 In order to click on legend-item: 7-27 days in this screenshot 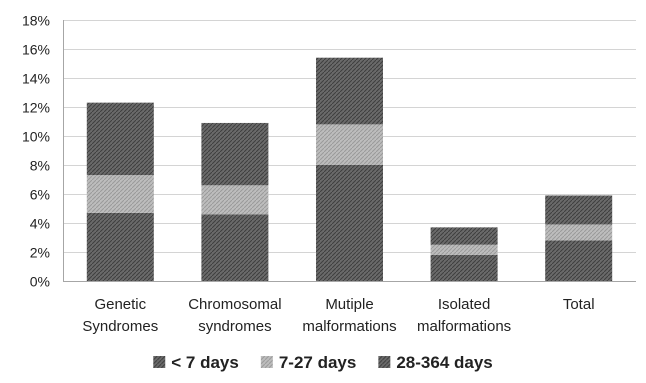, I will do `click(308, 362)`.